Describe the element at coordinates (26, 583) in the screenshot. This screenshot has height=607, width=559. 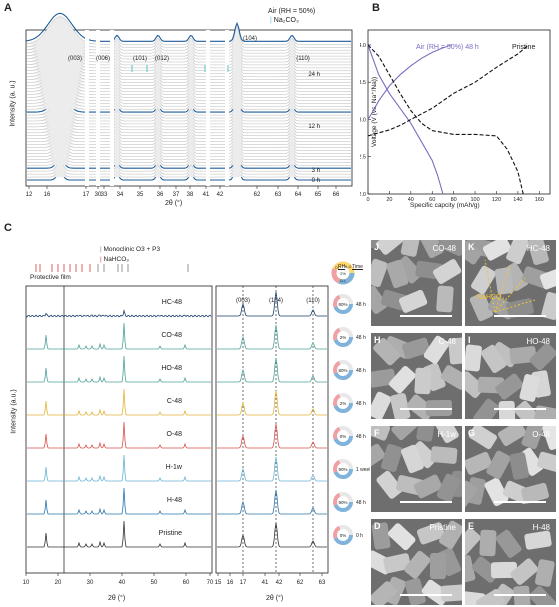
I see `c-xtick-label-0: 10` at that location.